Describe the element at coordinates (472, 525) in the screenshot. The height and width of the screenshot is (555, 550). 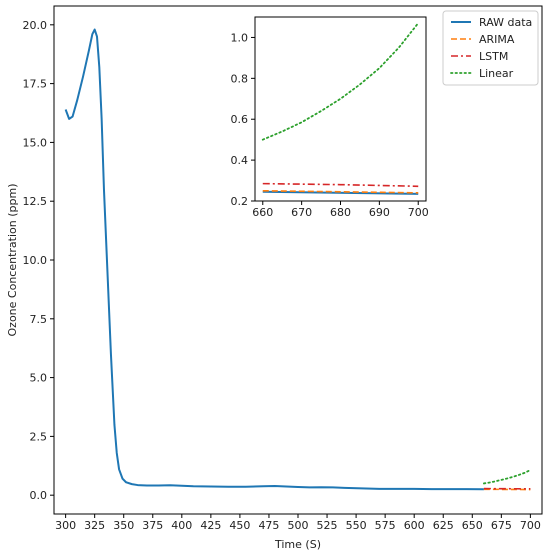
I see `main-x-tick-label: 650` at that location.